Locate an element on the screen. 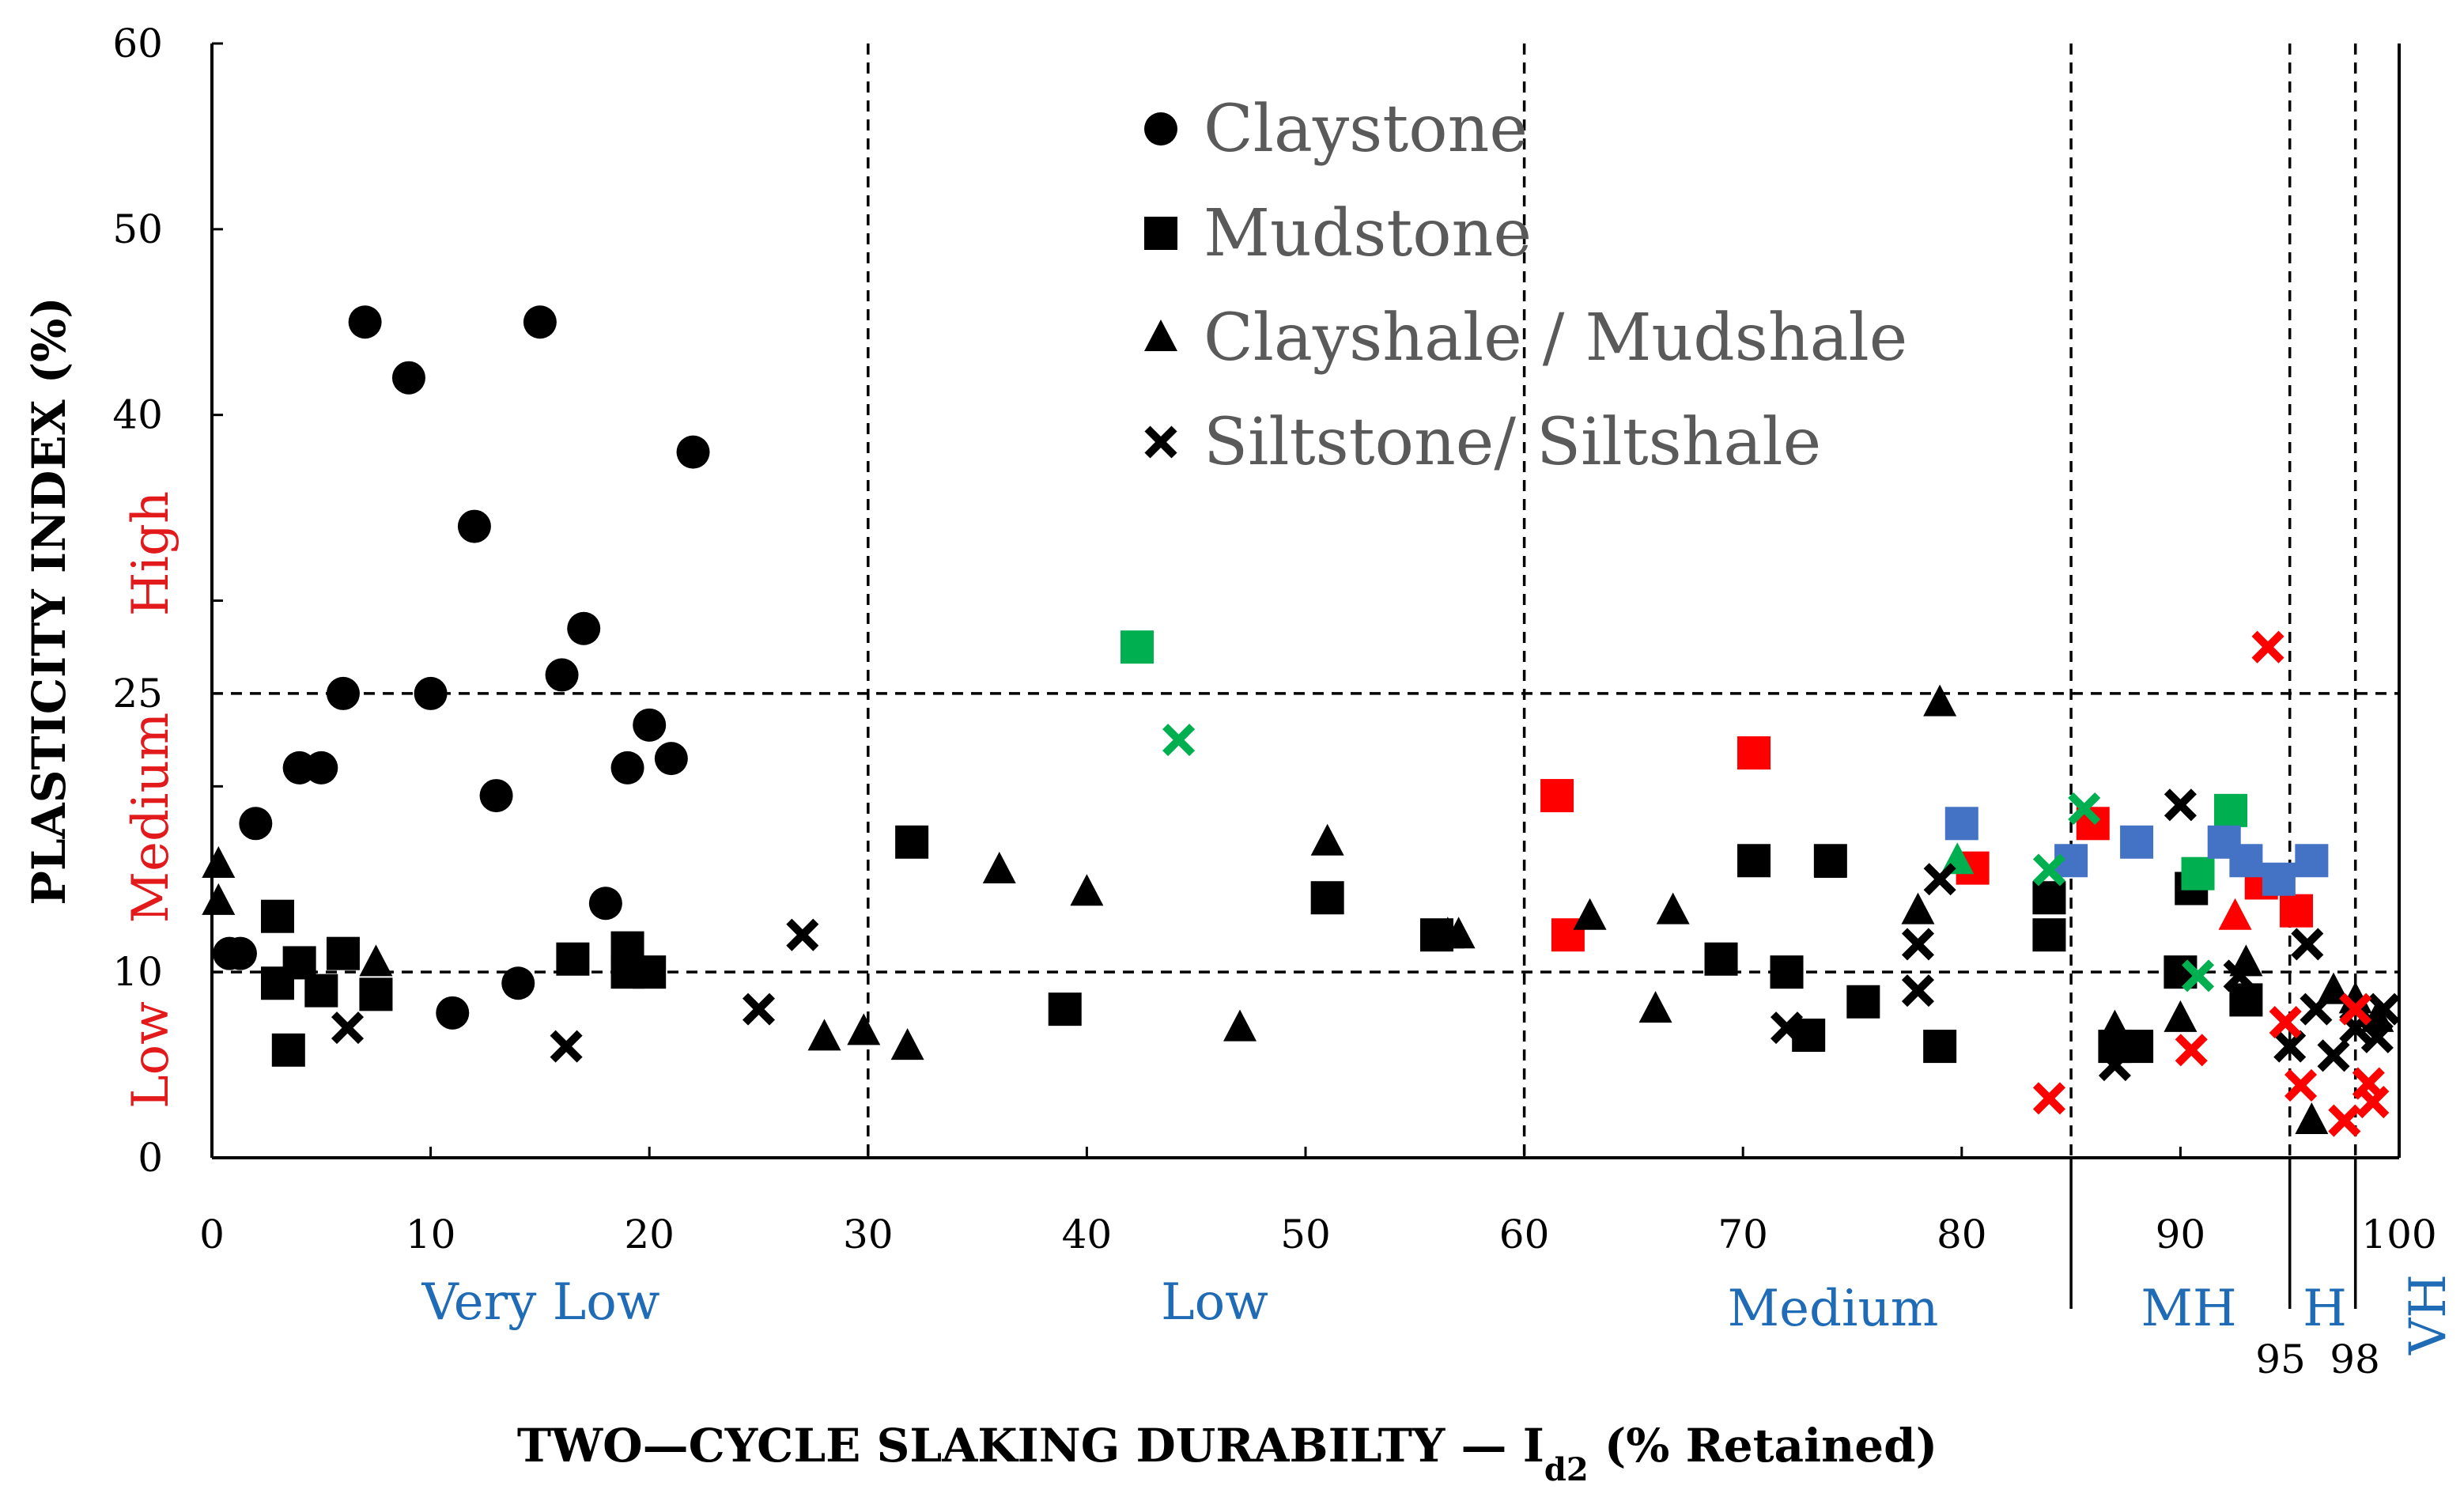 This screenshot has height=1501, width=2464. x-tick-label: 60 is located at coordinates (1524, 1234).